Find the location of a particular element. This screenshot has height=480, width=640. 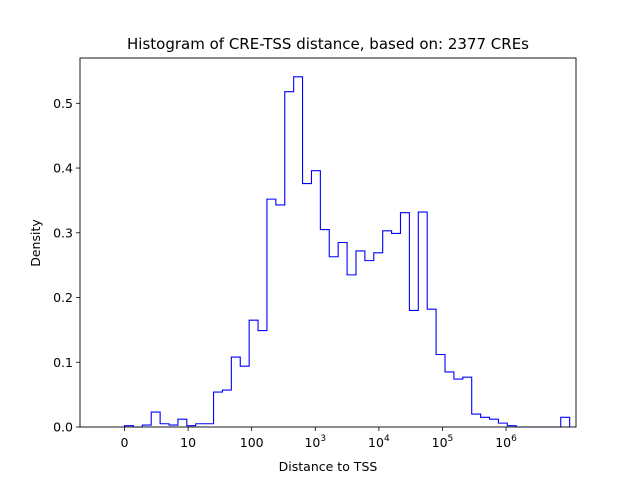

x-tick-label: 10⁶ is located at coordinates (506, 442).